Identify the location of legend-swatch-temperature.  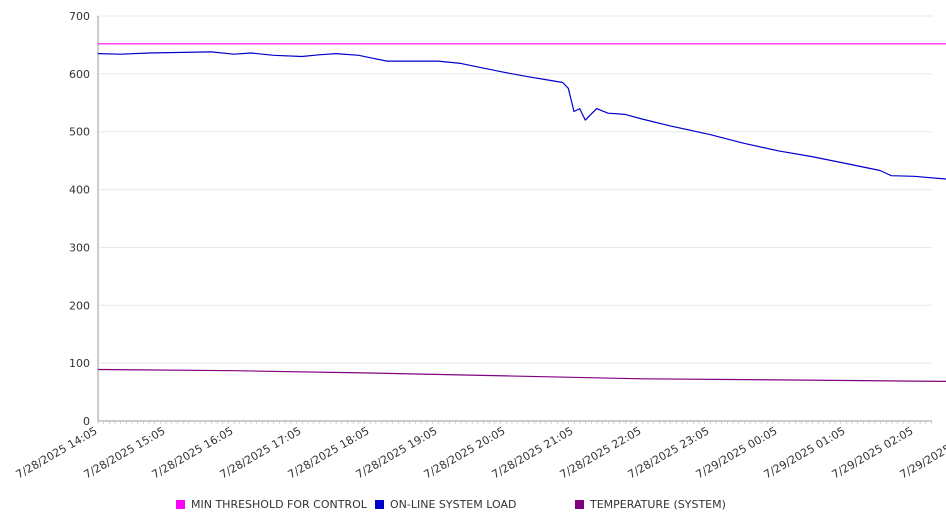
(579, 504).